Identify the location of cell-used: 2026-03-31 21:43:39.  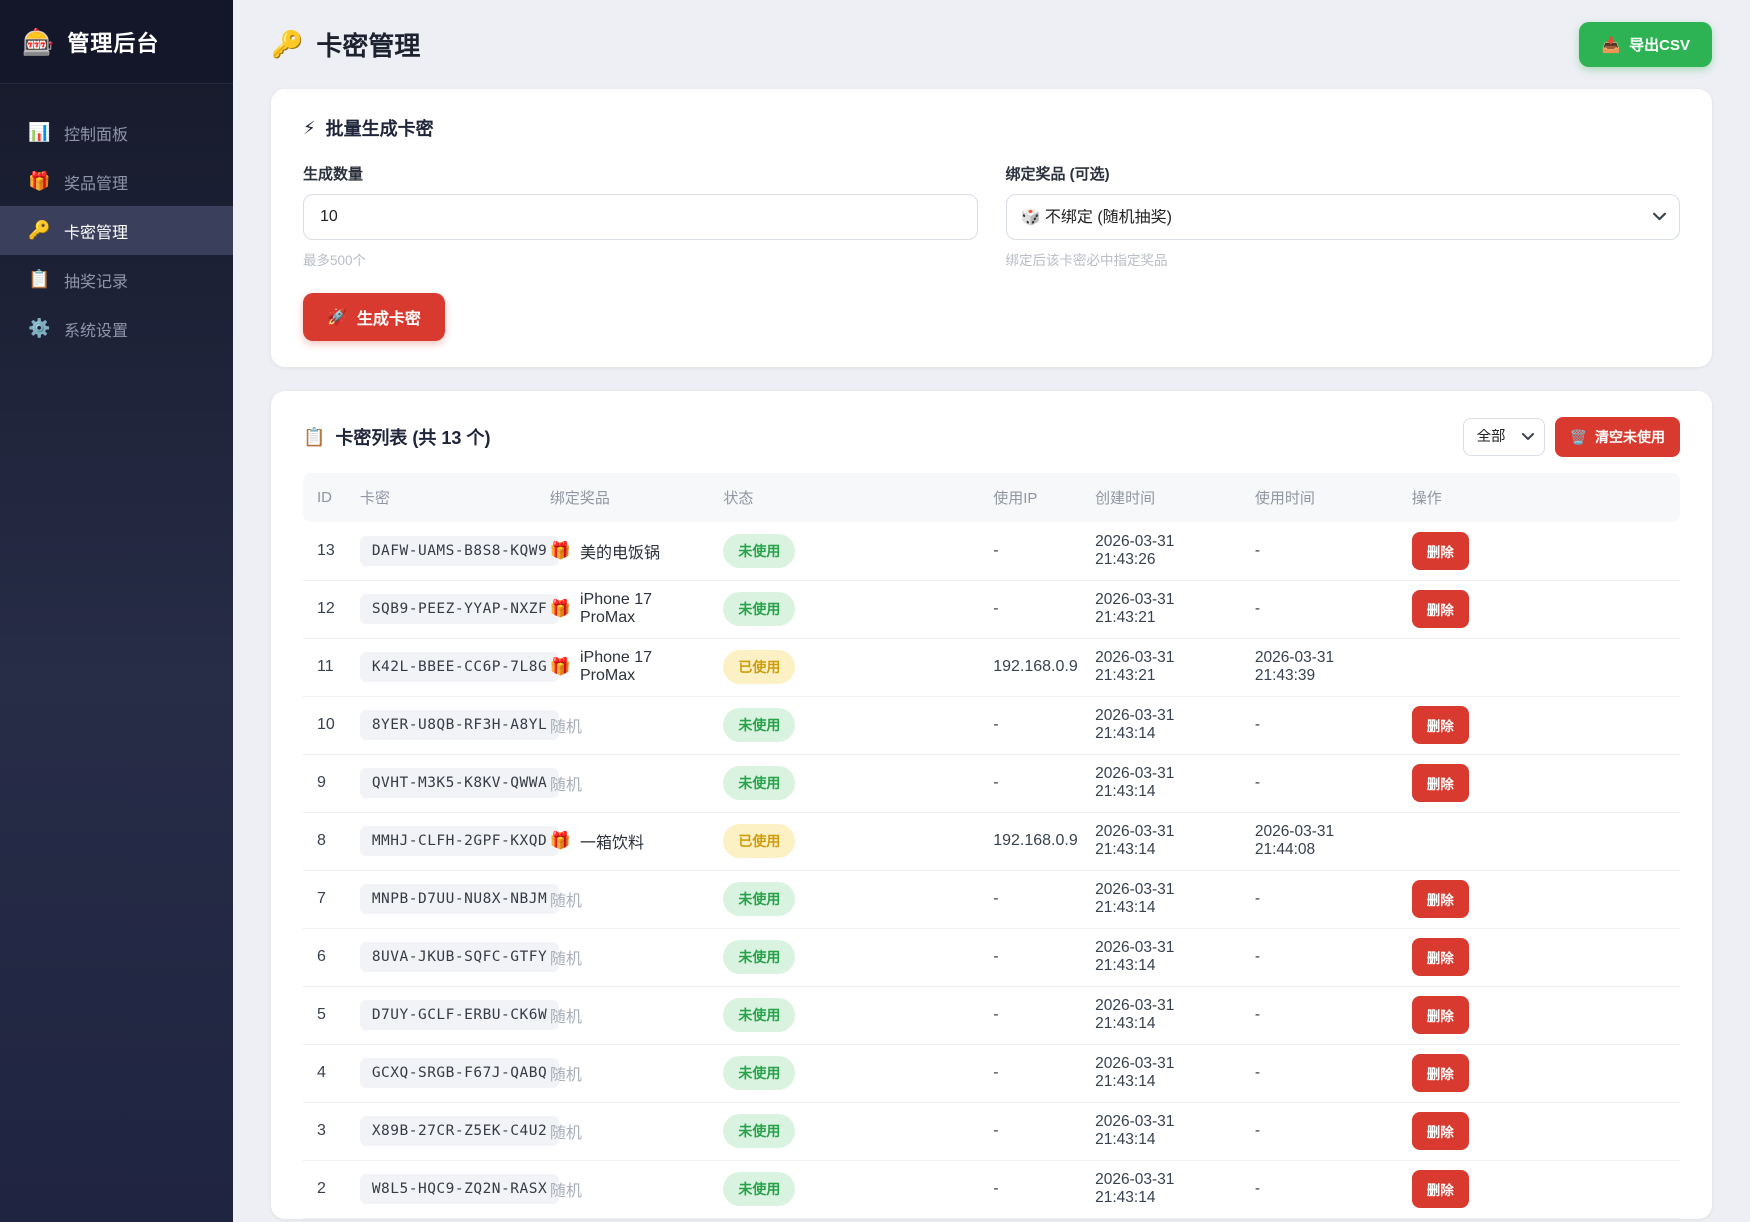
(1323, 667).